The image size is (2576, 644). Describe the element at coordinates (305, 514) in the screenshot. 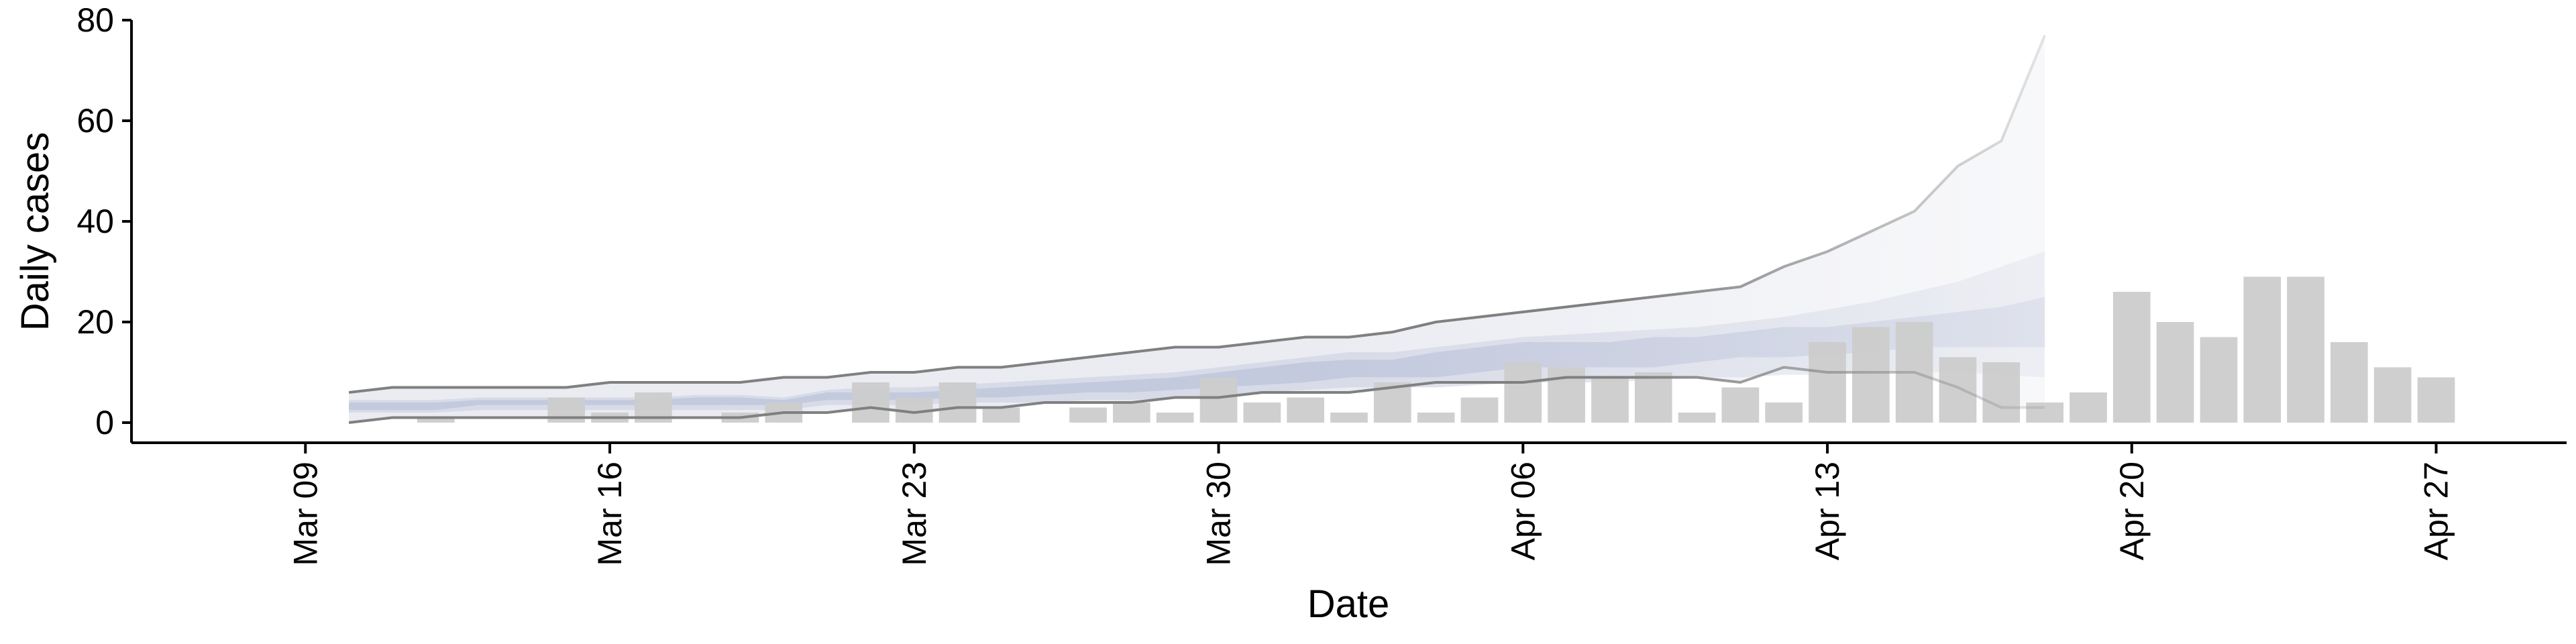

I see `x-tick-label: Mar 09` at that location.